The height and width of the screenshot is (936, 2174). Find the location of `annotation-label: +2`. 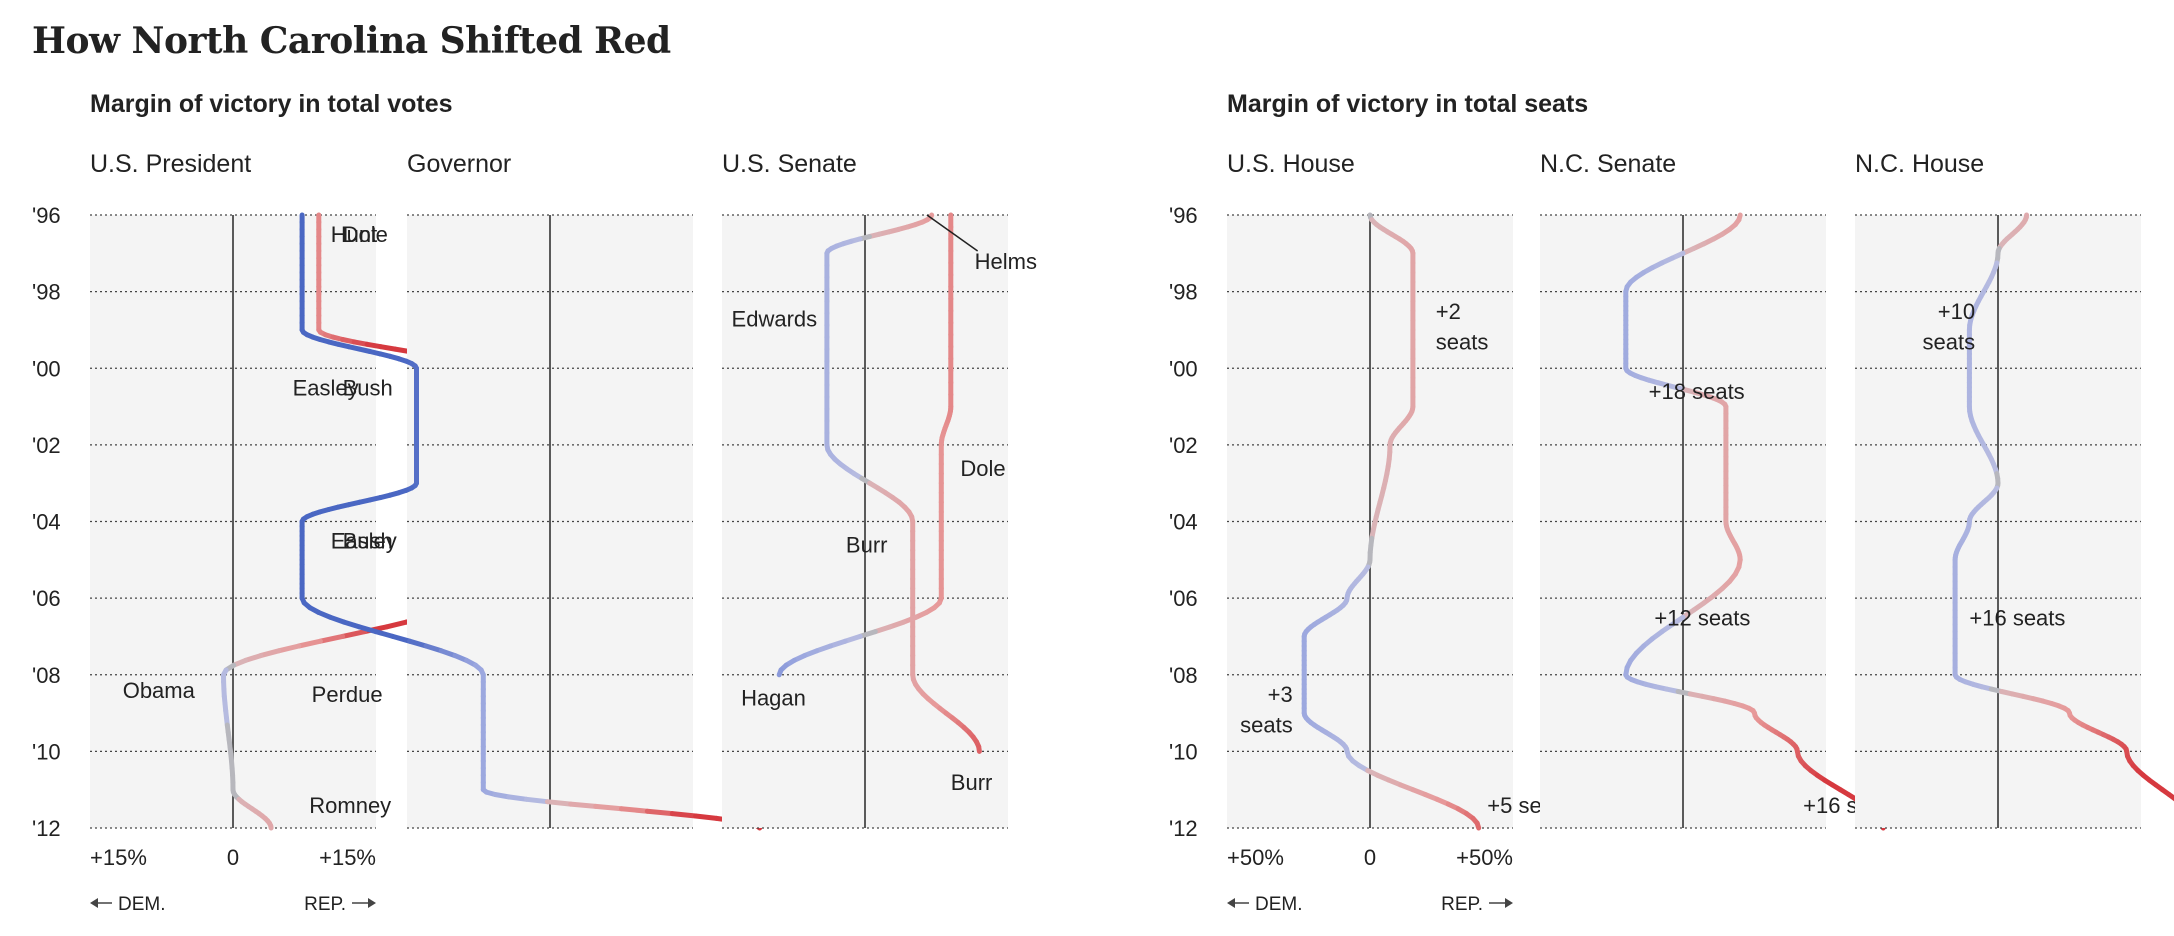

annotation-label: +2 is located at coordinates (1448, 311).